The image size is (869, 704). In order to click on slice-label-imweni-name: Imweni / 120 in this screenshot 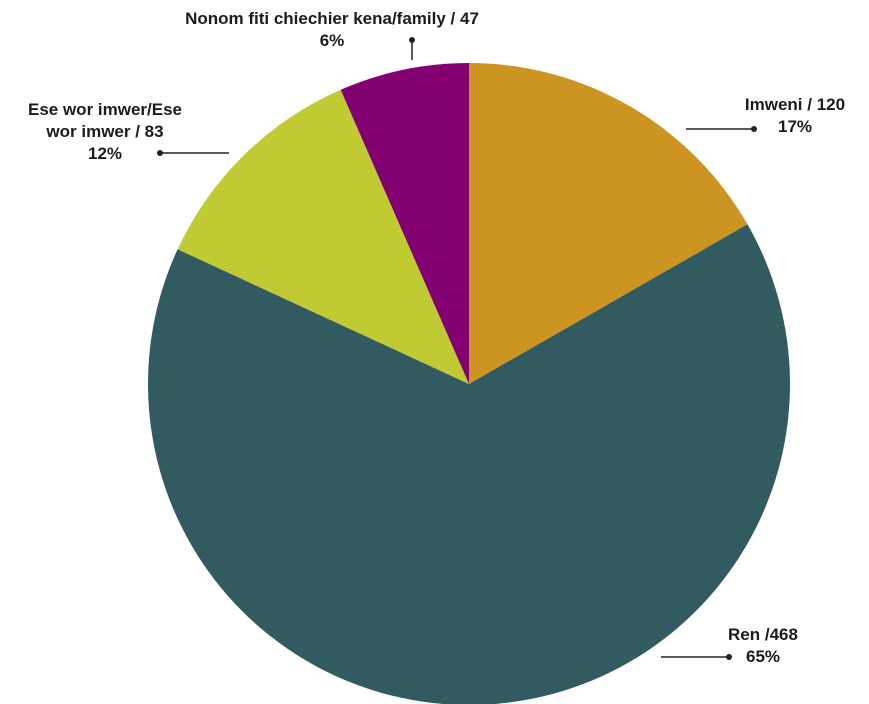, I will do `click(795, 104)`.